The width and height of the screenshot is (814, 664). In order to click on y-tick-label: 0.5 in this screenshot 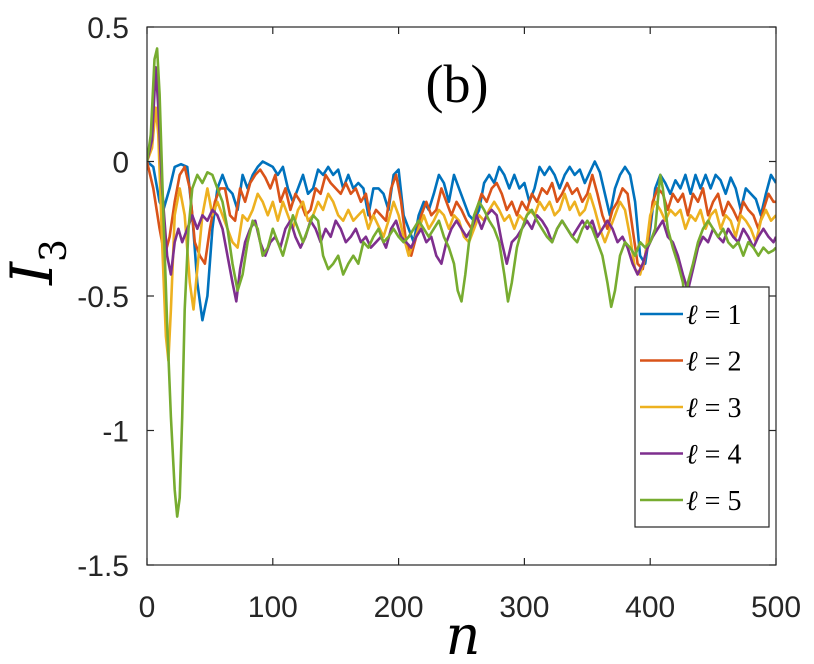, I will do `click(108, 28)`.